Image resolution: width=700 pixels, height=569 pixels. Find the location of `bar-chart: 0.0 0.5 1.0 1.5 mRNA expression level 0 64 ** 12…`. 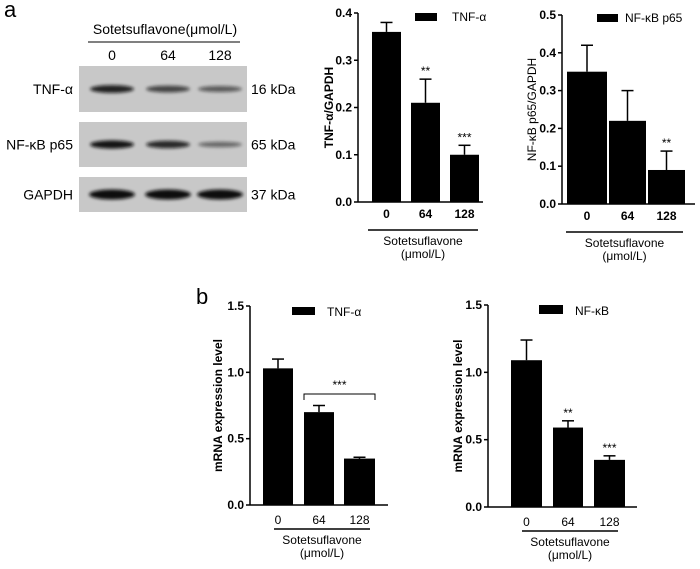

bar-chart: 0.0 0.5 1.0 1.5 mRNA expression level 0 64 ** 12… is located at coordinates (544, 430).